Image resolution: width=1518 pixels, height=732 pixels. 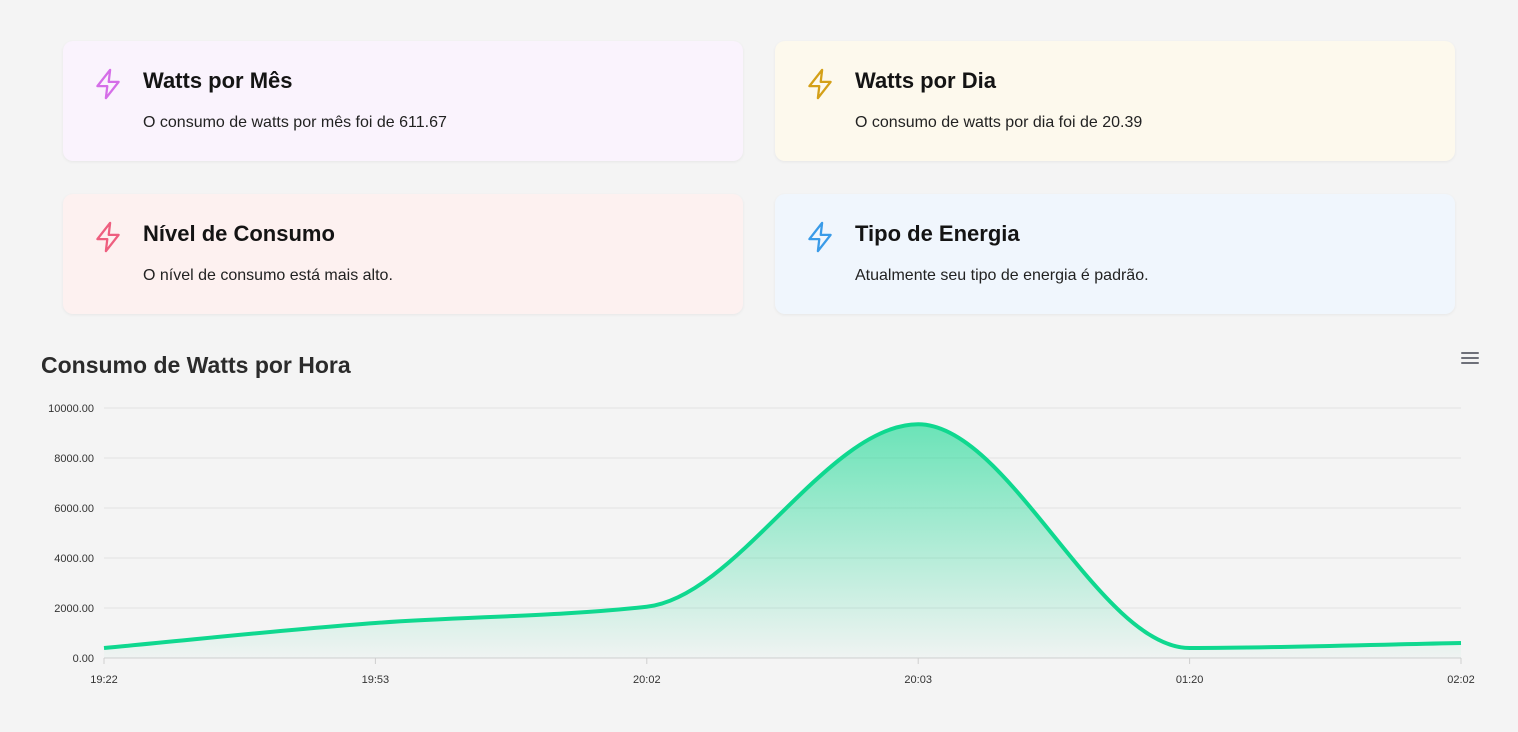 What do you see at coordinates (268, 275) in the screenshot?
I see `card-description: O nível de consumo está mais alto.` at bounding box center [268, 275].